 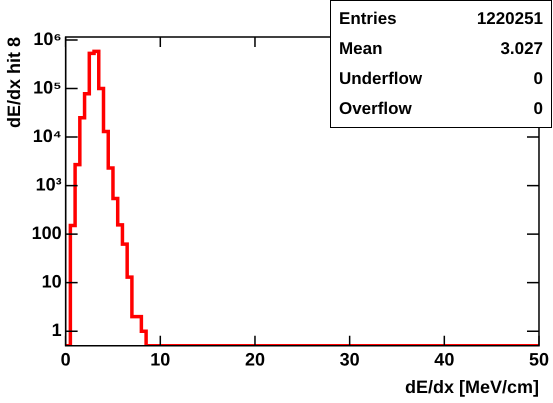 I want to click on x-tick-label: 0, so click(x=65, y=360).